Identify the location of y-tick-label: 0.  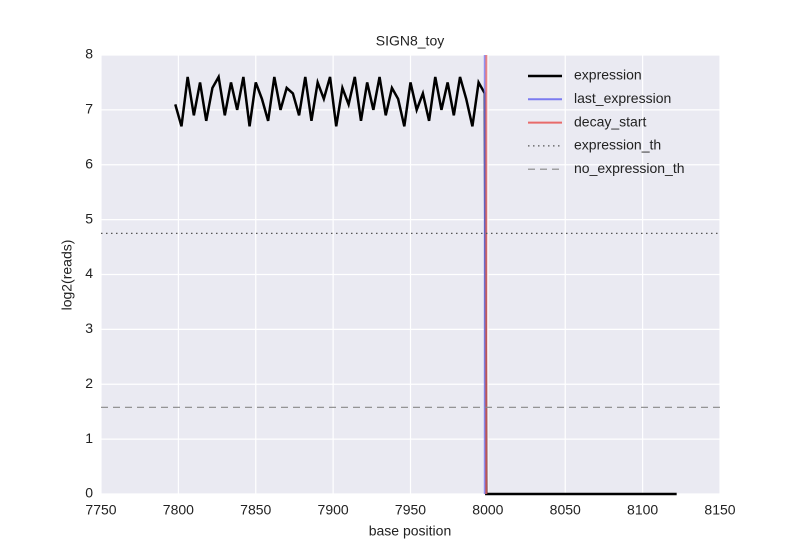
(89, 493).